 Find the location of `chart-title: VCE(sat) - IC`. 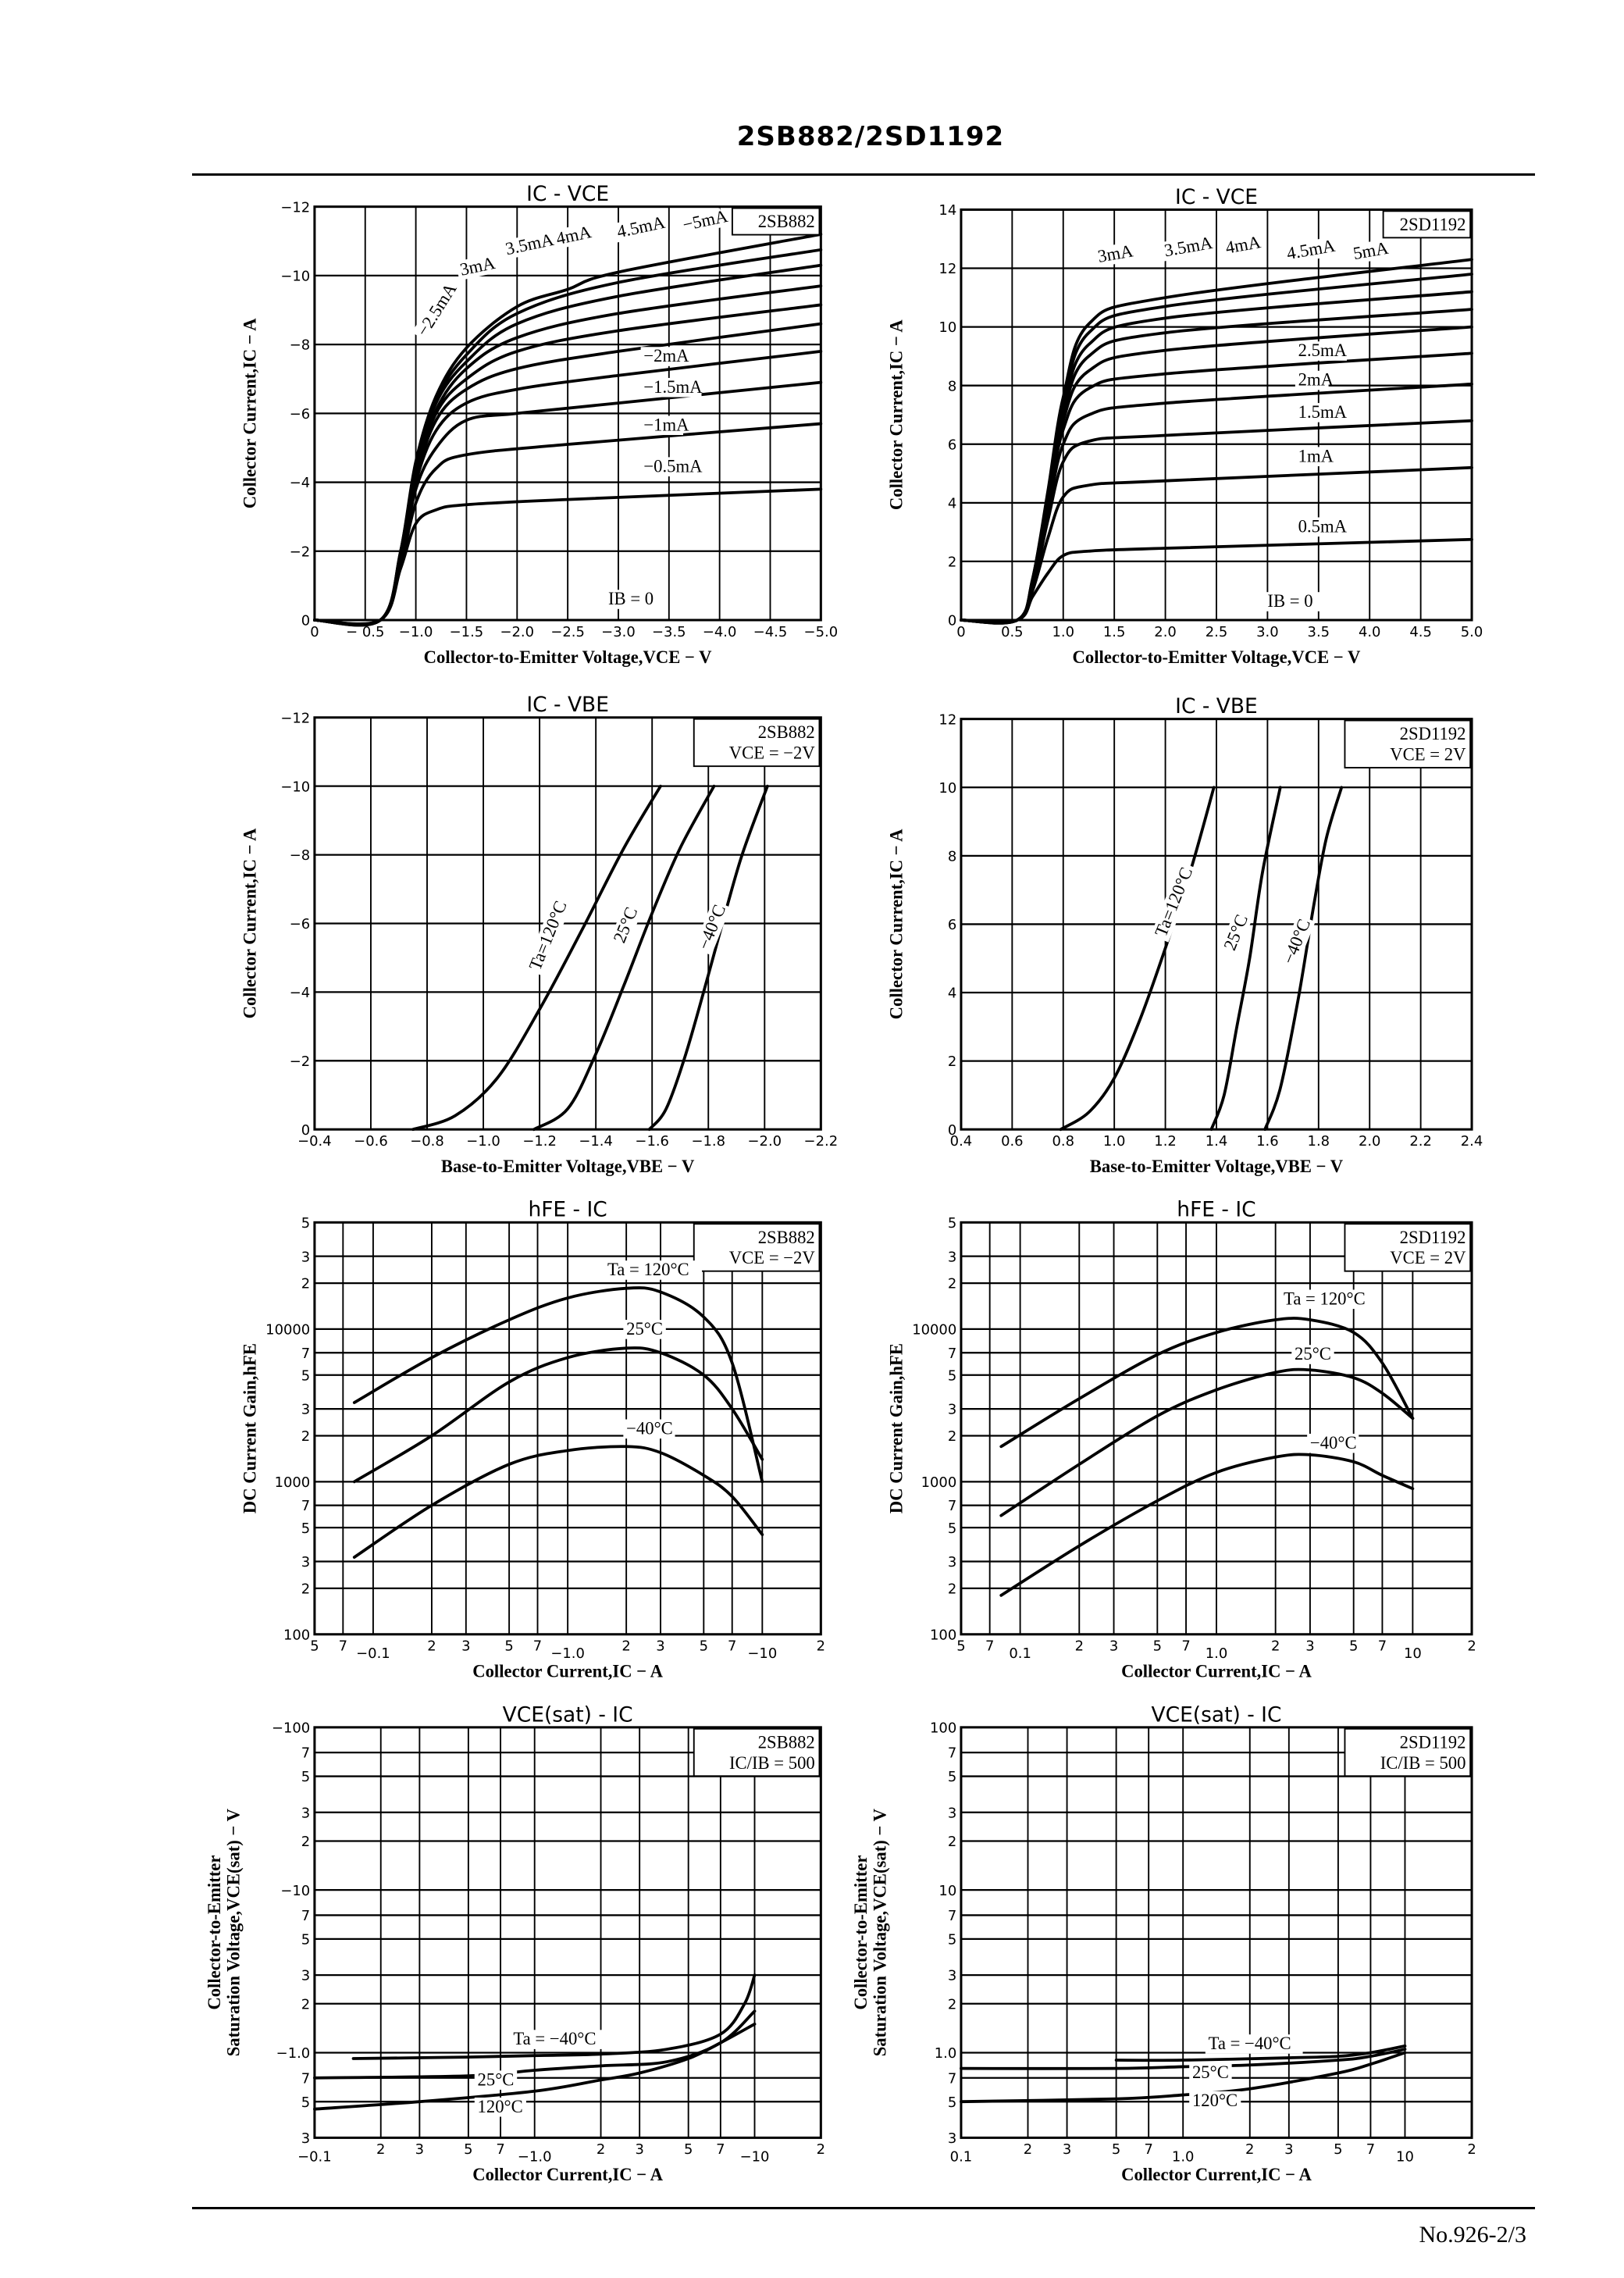

chart-title: VCE(sat) - IC is located at coordinates (568, 1714).